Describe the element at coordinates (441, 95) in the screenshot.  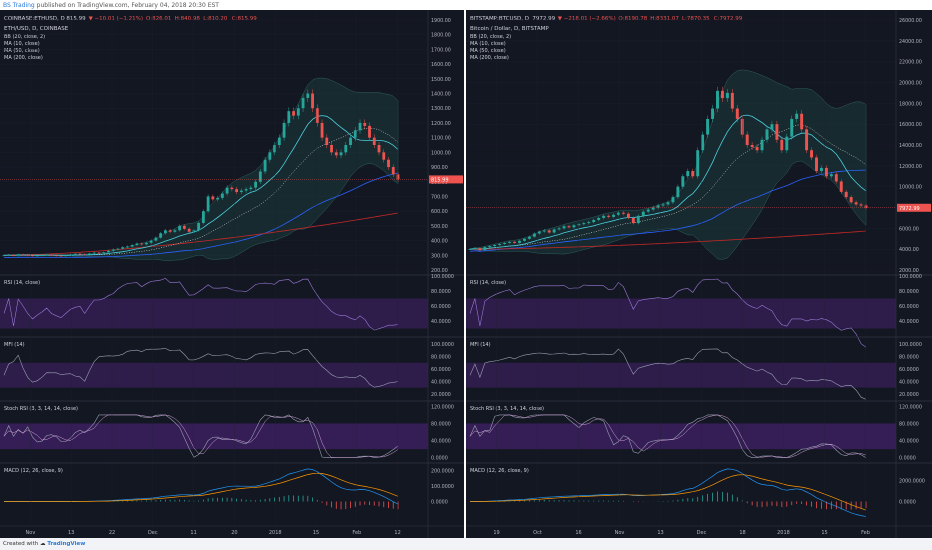
I see `price-tick-label: 1400.00` at that location.